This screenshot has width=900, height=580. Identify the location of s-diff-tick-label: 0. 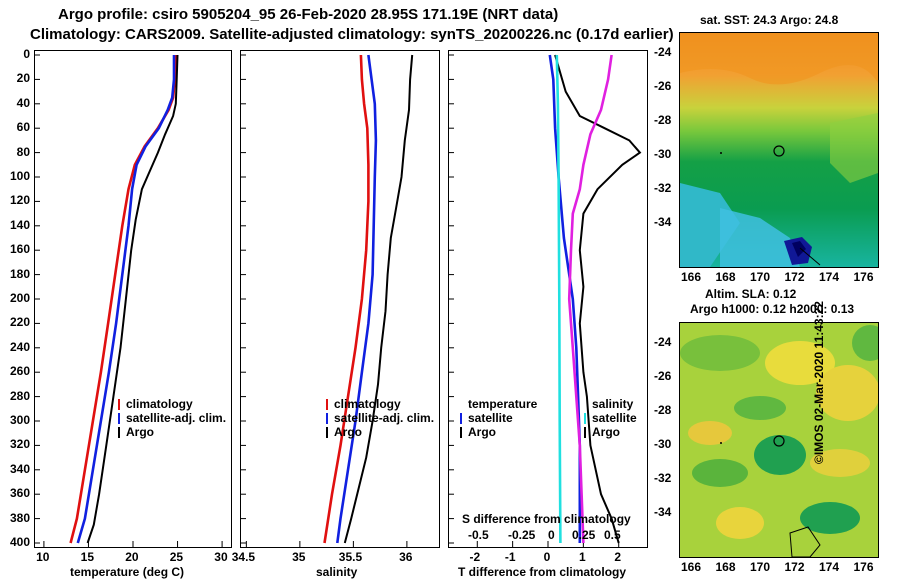
(551, 535).